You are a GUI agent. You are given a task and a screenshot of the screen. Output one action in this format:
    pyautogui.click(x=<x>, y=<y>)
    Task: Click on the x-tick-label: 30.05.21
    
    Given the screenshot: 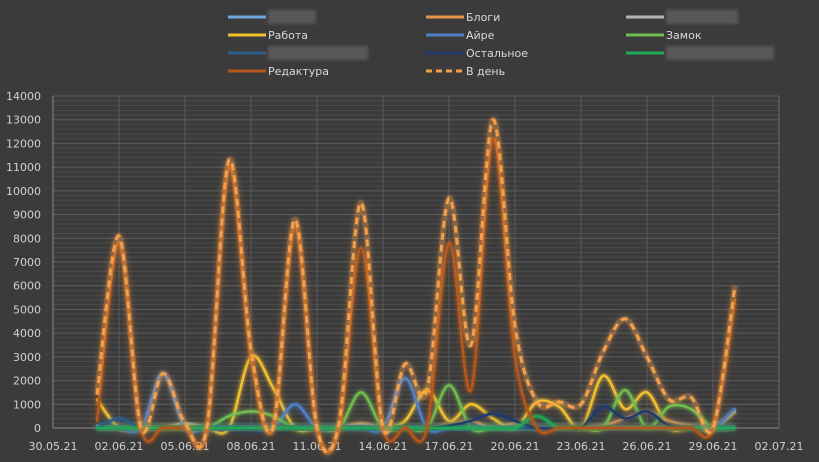 What is the action you would take?
    pyautogui.click(x=53, y=446)
    